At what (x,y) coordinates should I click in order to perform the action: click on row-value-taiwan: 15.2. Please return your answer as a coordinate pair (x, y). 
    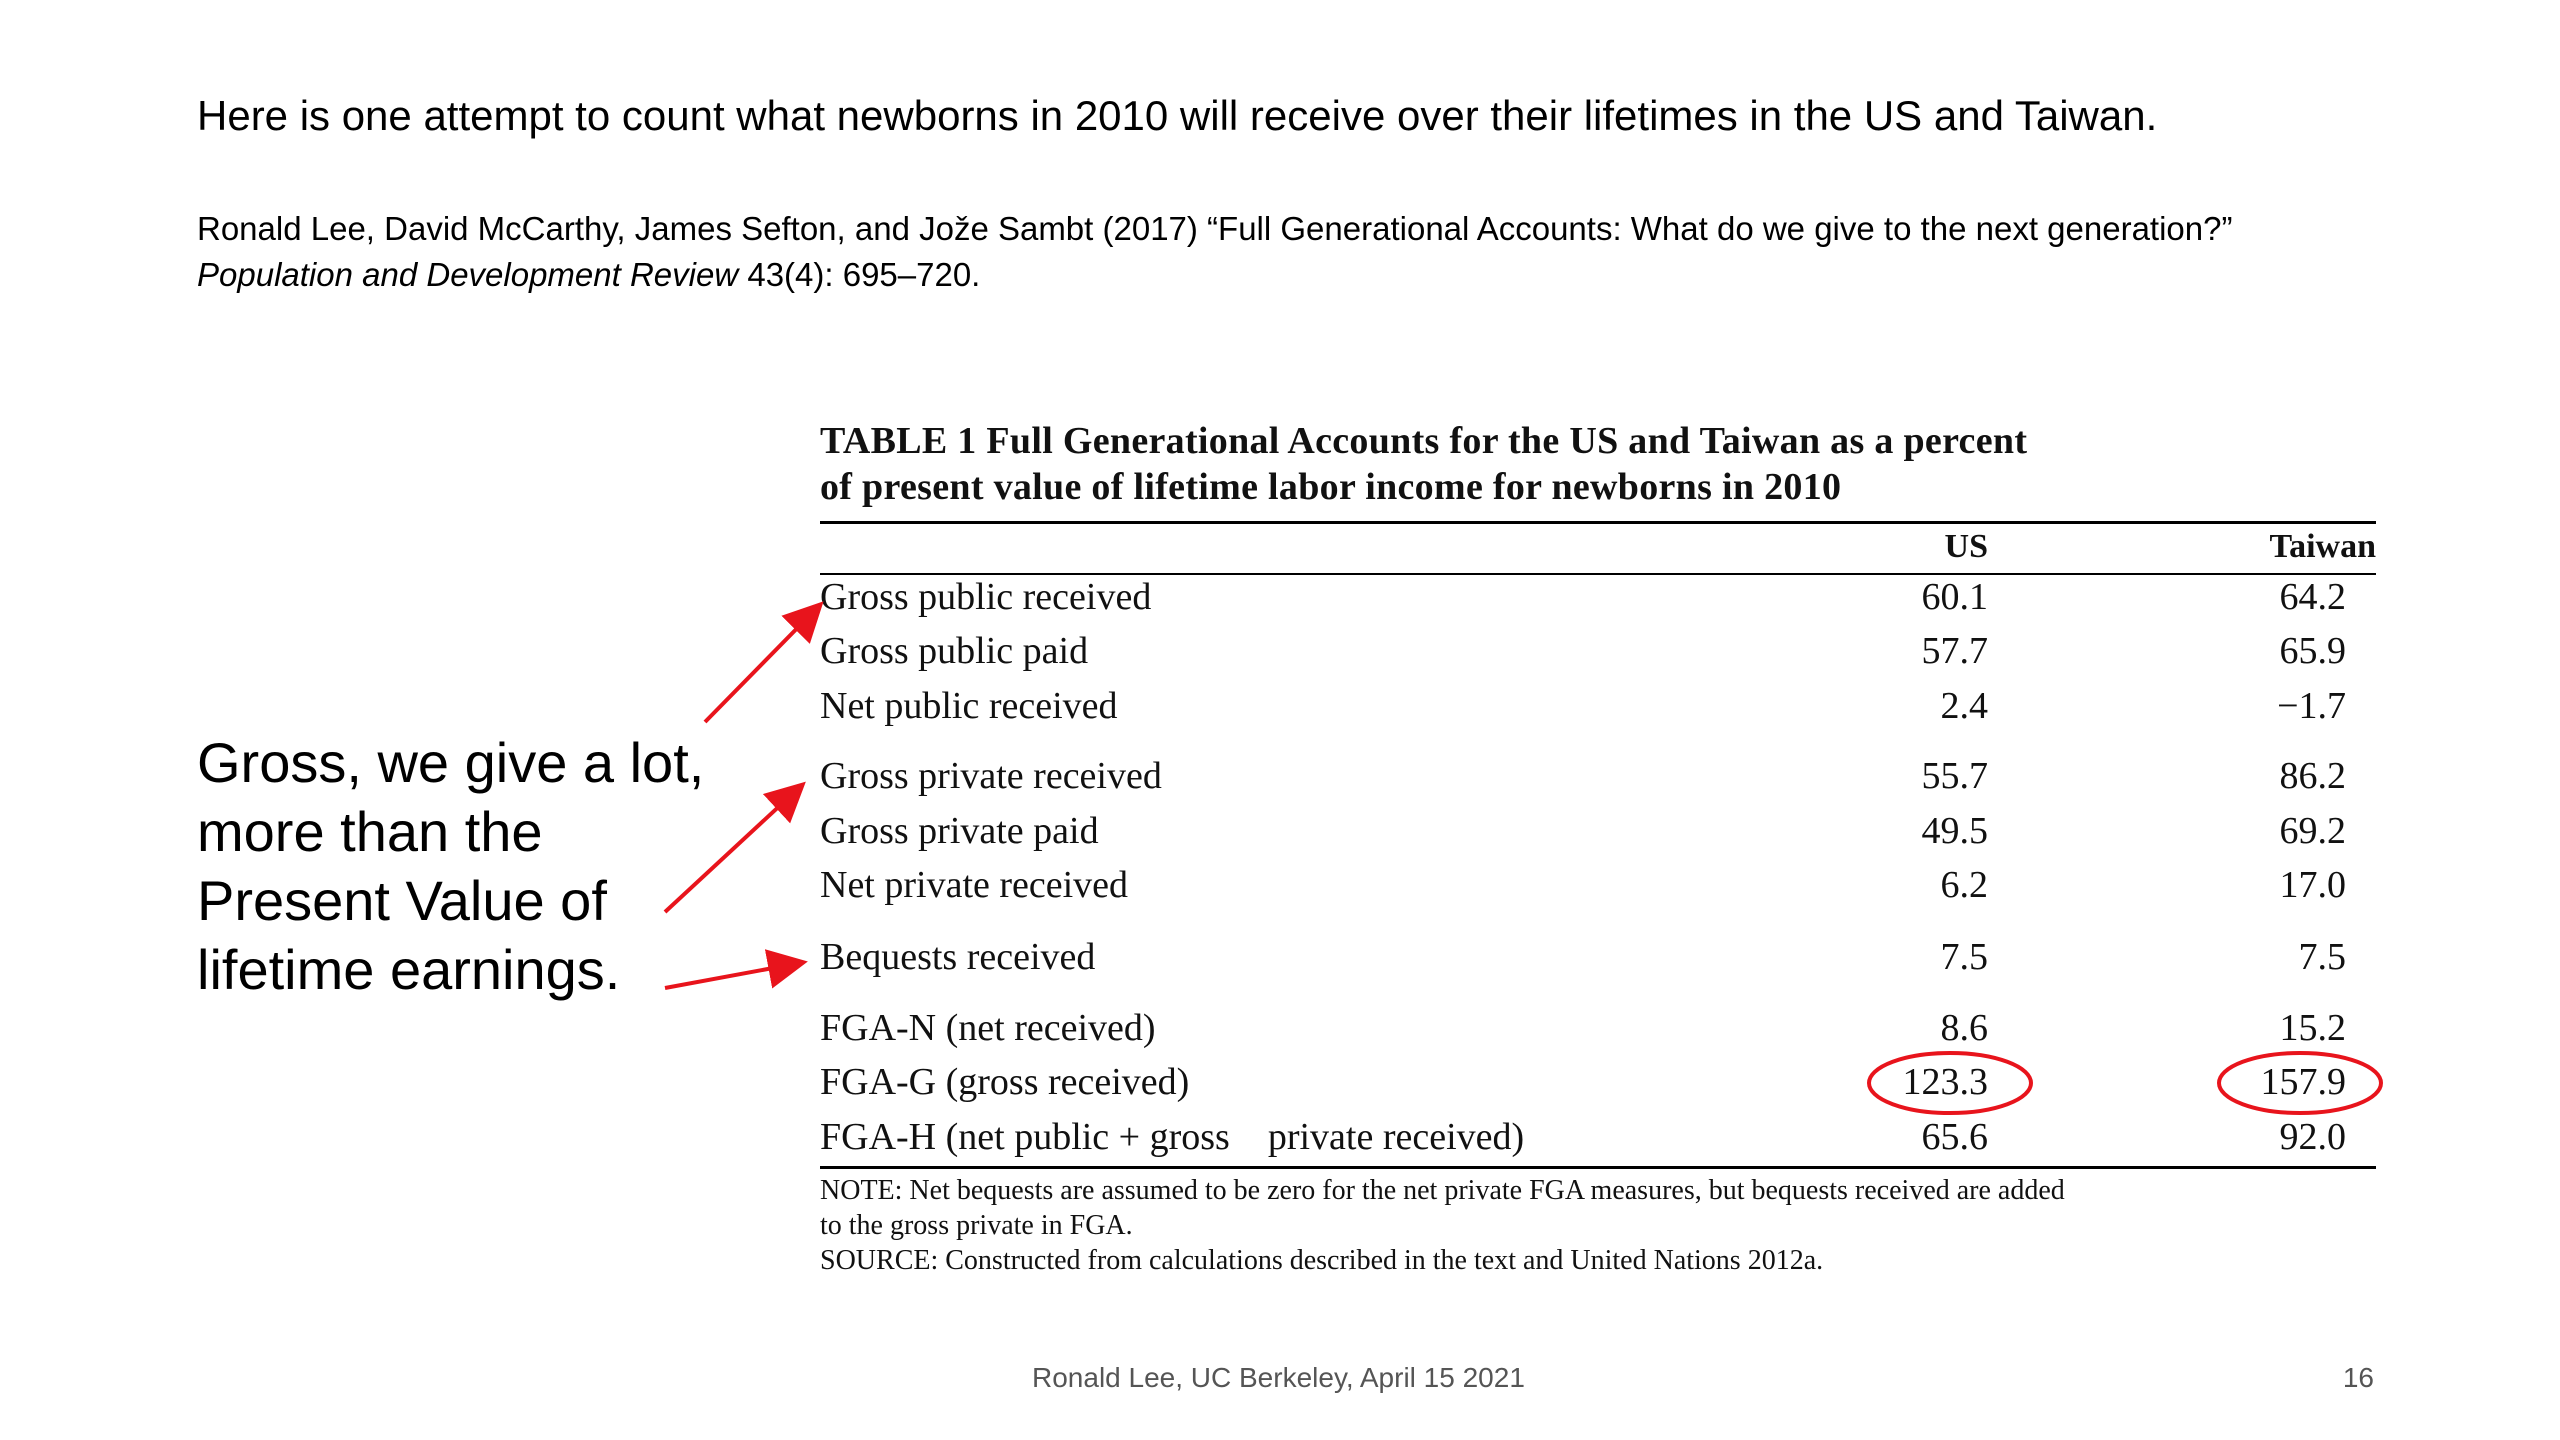
    Looking at the image, I should click on (2313, 1028).